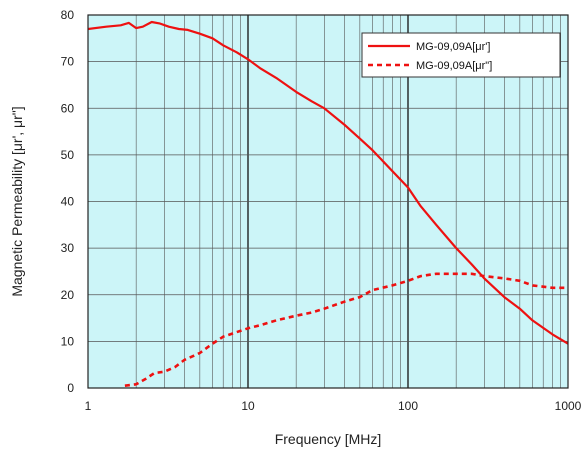  I want to click on y-tick-label: 0, so click(70, 388).